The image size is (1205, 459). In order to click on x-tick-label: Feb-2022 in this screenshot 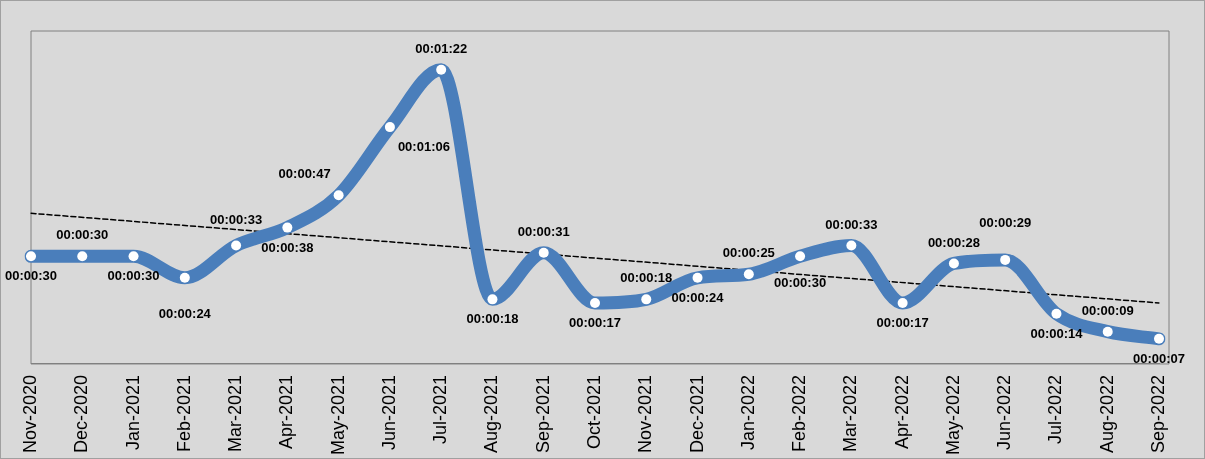, I will do `click(799, 413)`.